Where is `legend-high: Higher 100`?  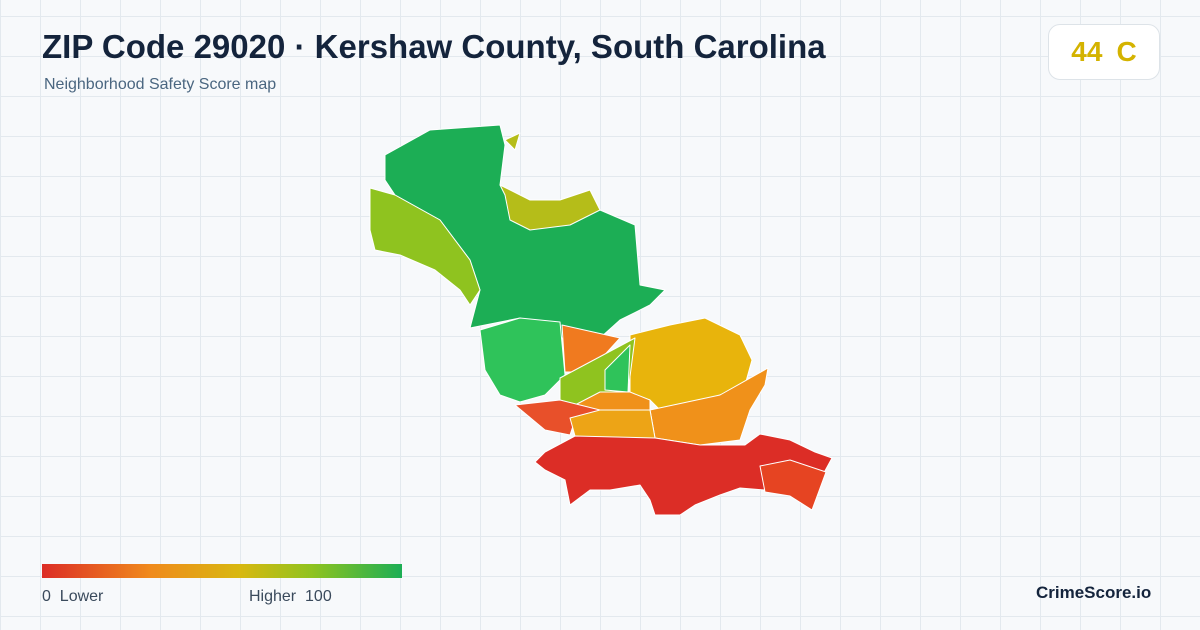 legend-high: Higher 100 is located at coordinates (290, 597).